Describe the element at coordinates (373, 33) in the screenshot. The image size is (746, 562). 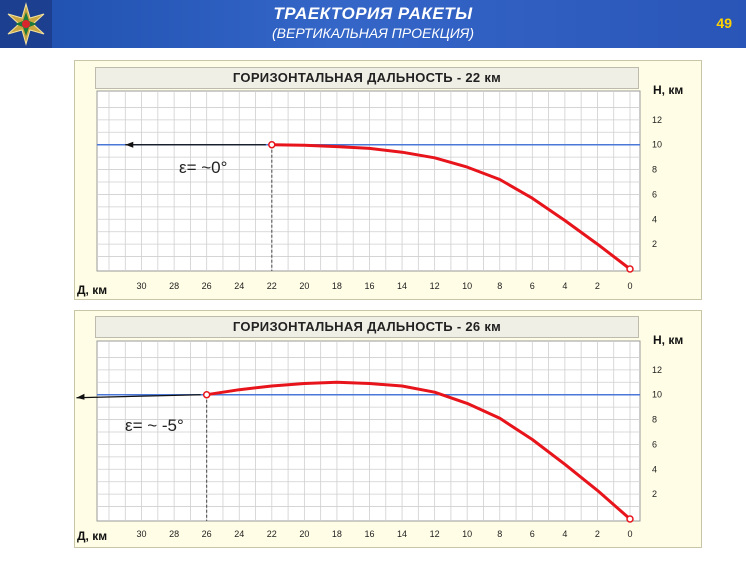
I see `slide-subtitle: (ВЕРТИКАЛЬНАЯ ПРОЕКЦИЯ)` at that location.